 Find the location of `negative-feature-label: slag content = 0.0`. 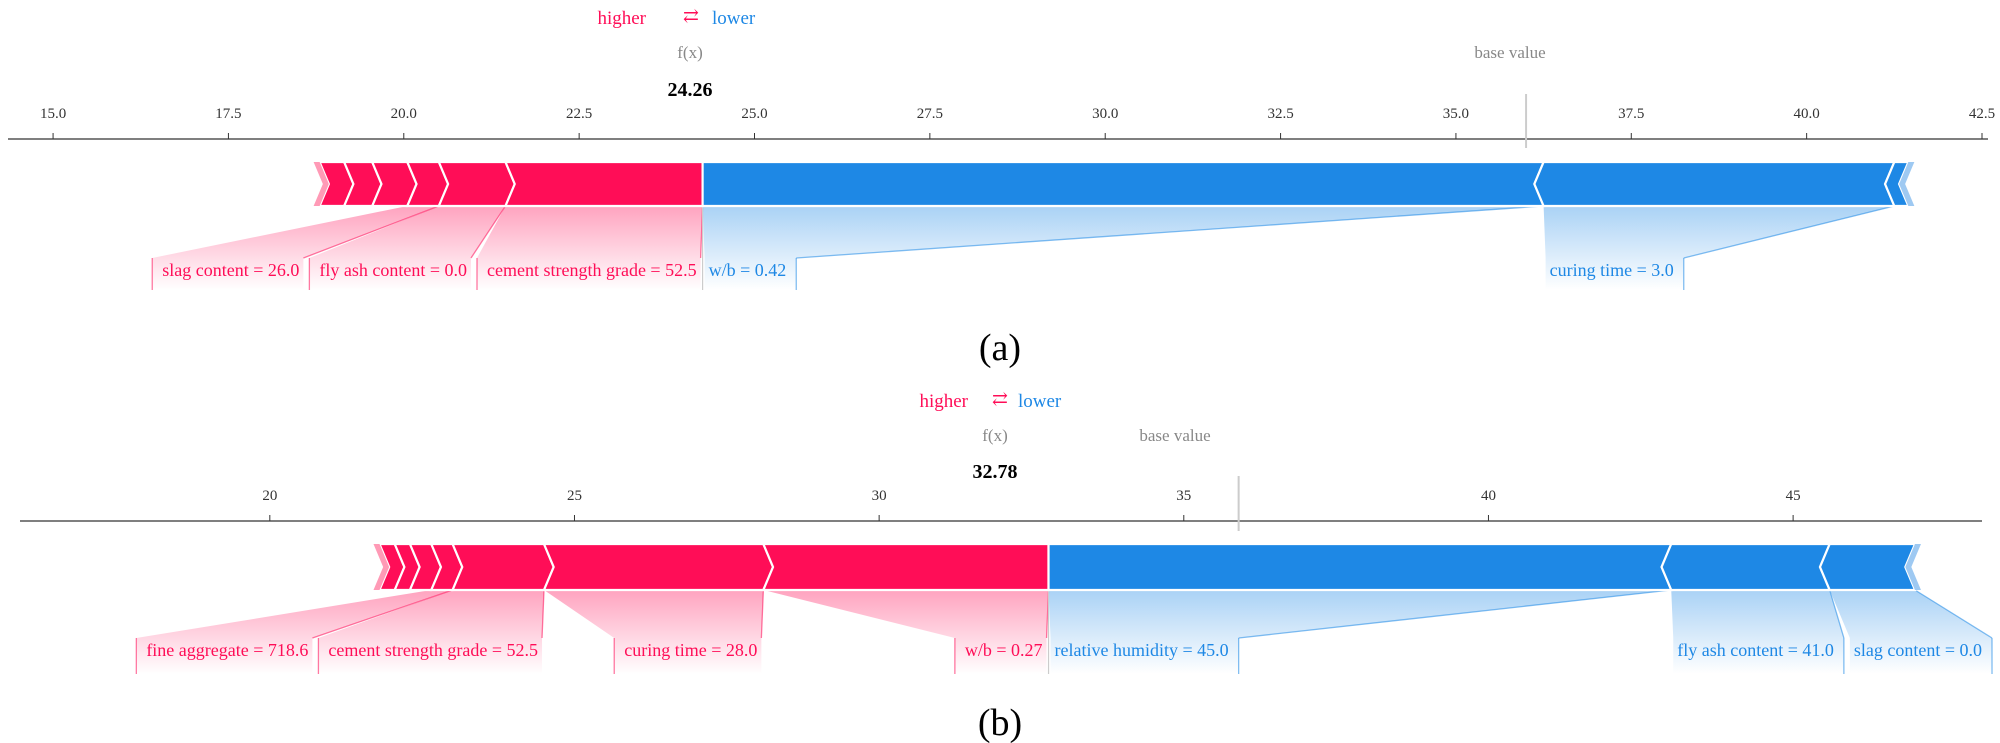

negative-feature-label: slag content = 0.0 is located at coordinates (1918, 650).